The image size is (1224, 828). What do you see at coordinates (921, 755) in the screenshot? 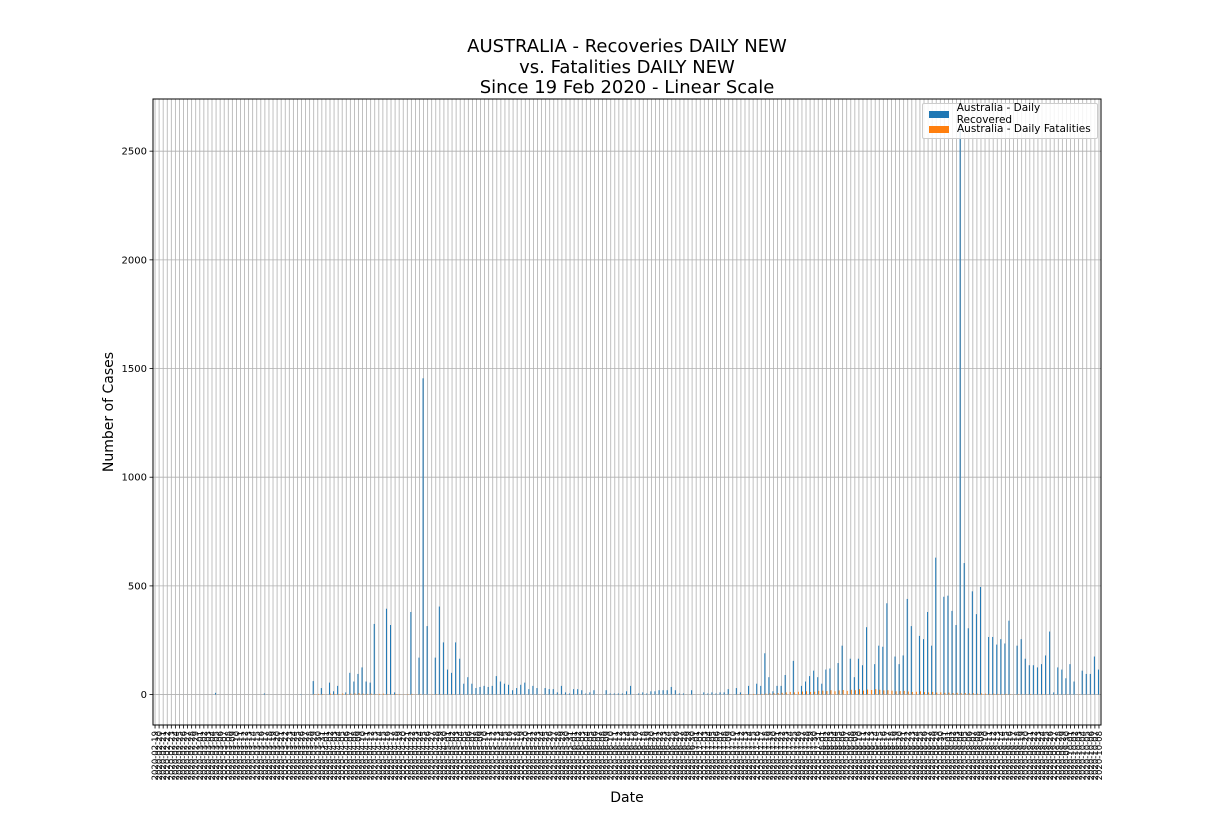
I see `x-tick-label: 2020-08-25` at bounding box center [921, 755].